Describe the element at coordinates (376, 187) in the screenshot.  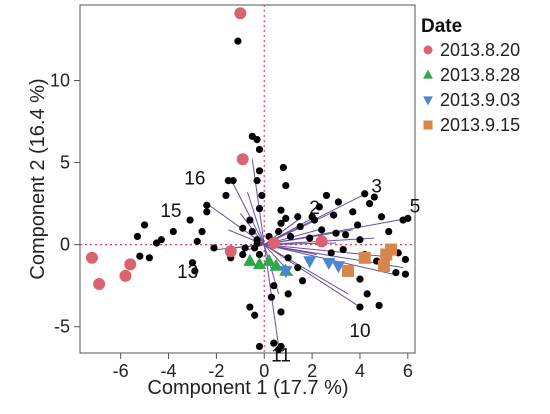
I see `vector-label-3: 3` at that location.